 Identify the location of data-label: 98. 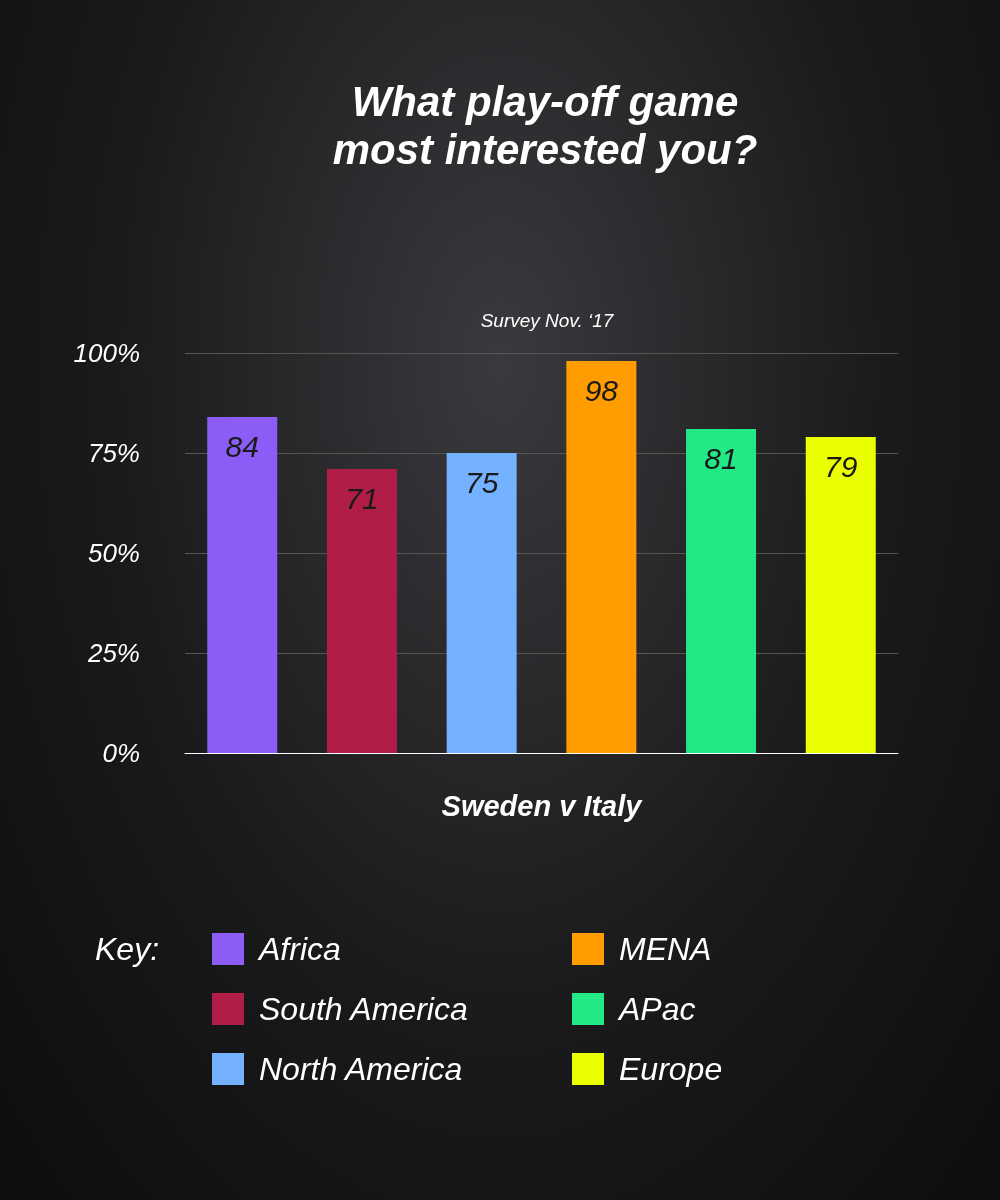
(601, 390).